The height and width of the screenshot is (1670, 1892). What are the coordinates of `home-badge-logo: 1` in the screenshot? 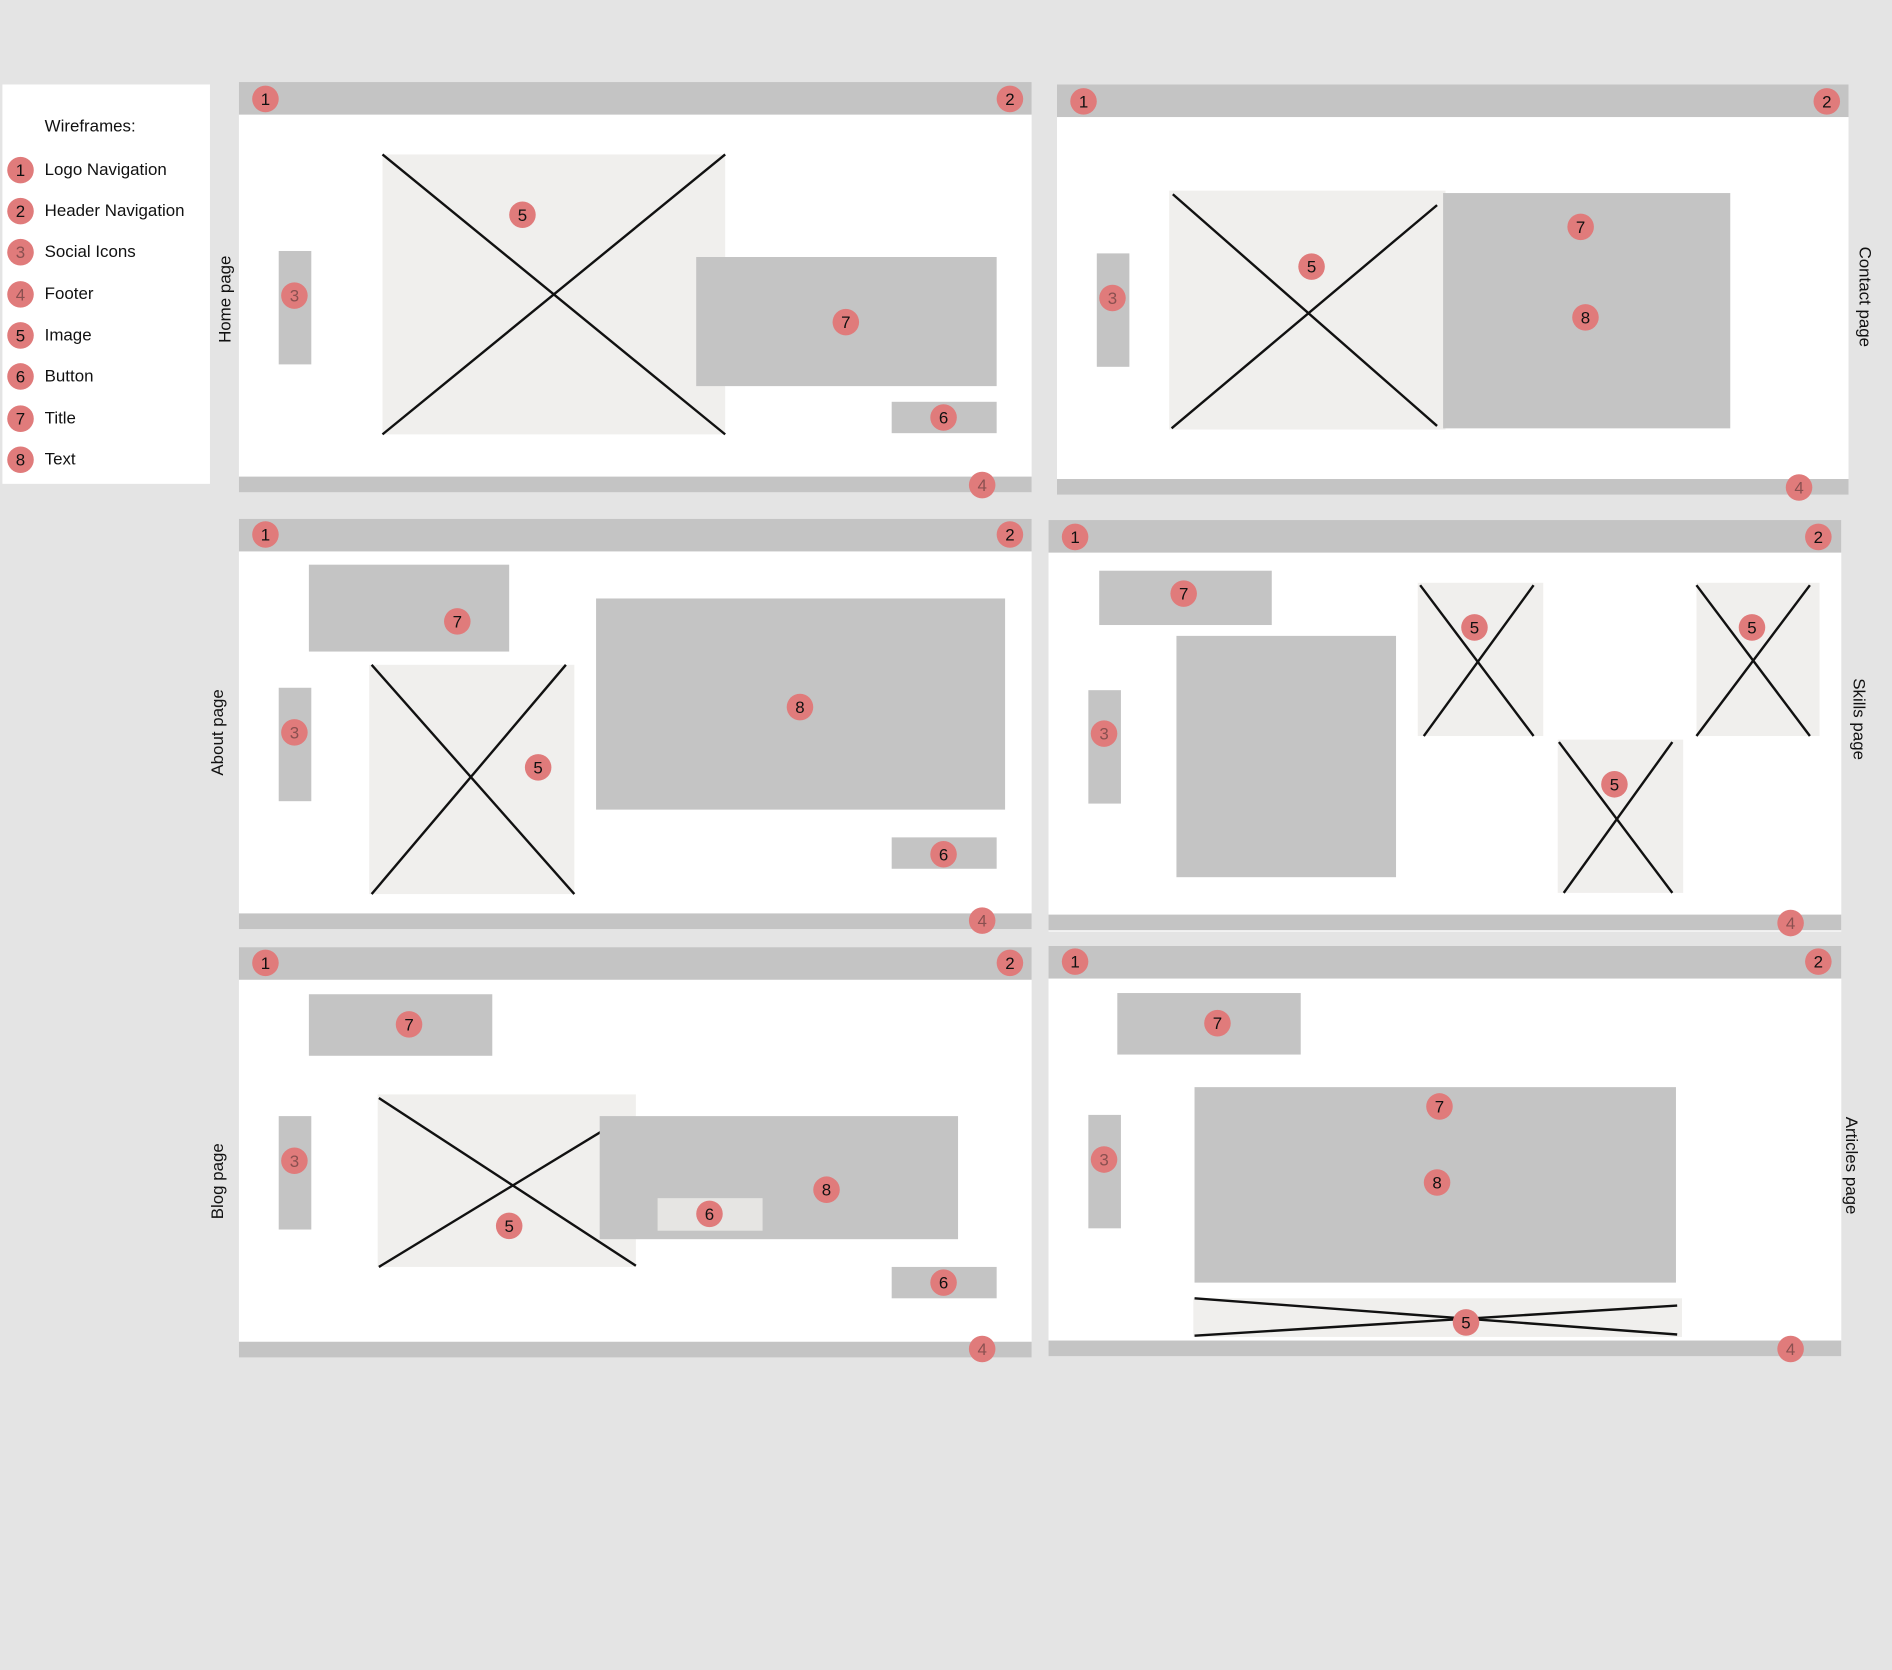 It's located at (265, 99).